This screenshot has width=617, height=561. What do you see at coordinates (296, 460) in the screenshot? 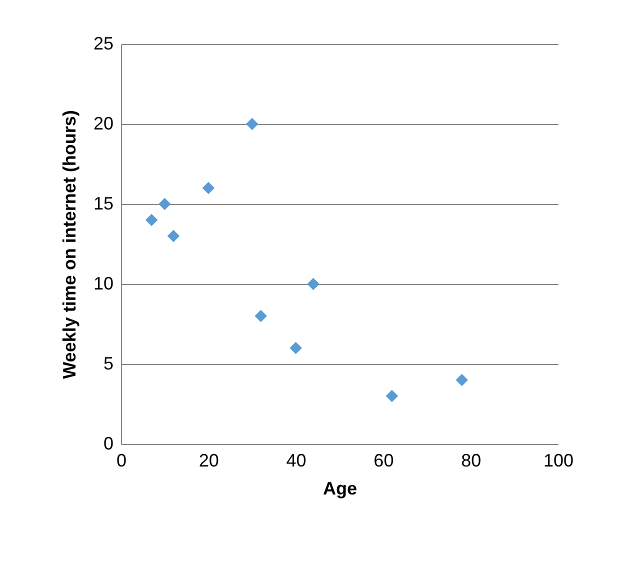
I see `x-tick-label: 40` at bounding box center [296, 460].